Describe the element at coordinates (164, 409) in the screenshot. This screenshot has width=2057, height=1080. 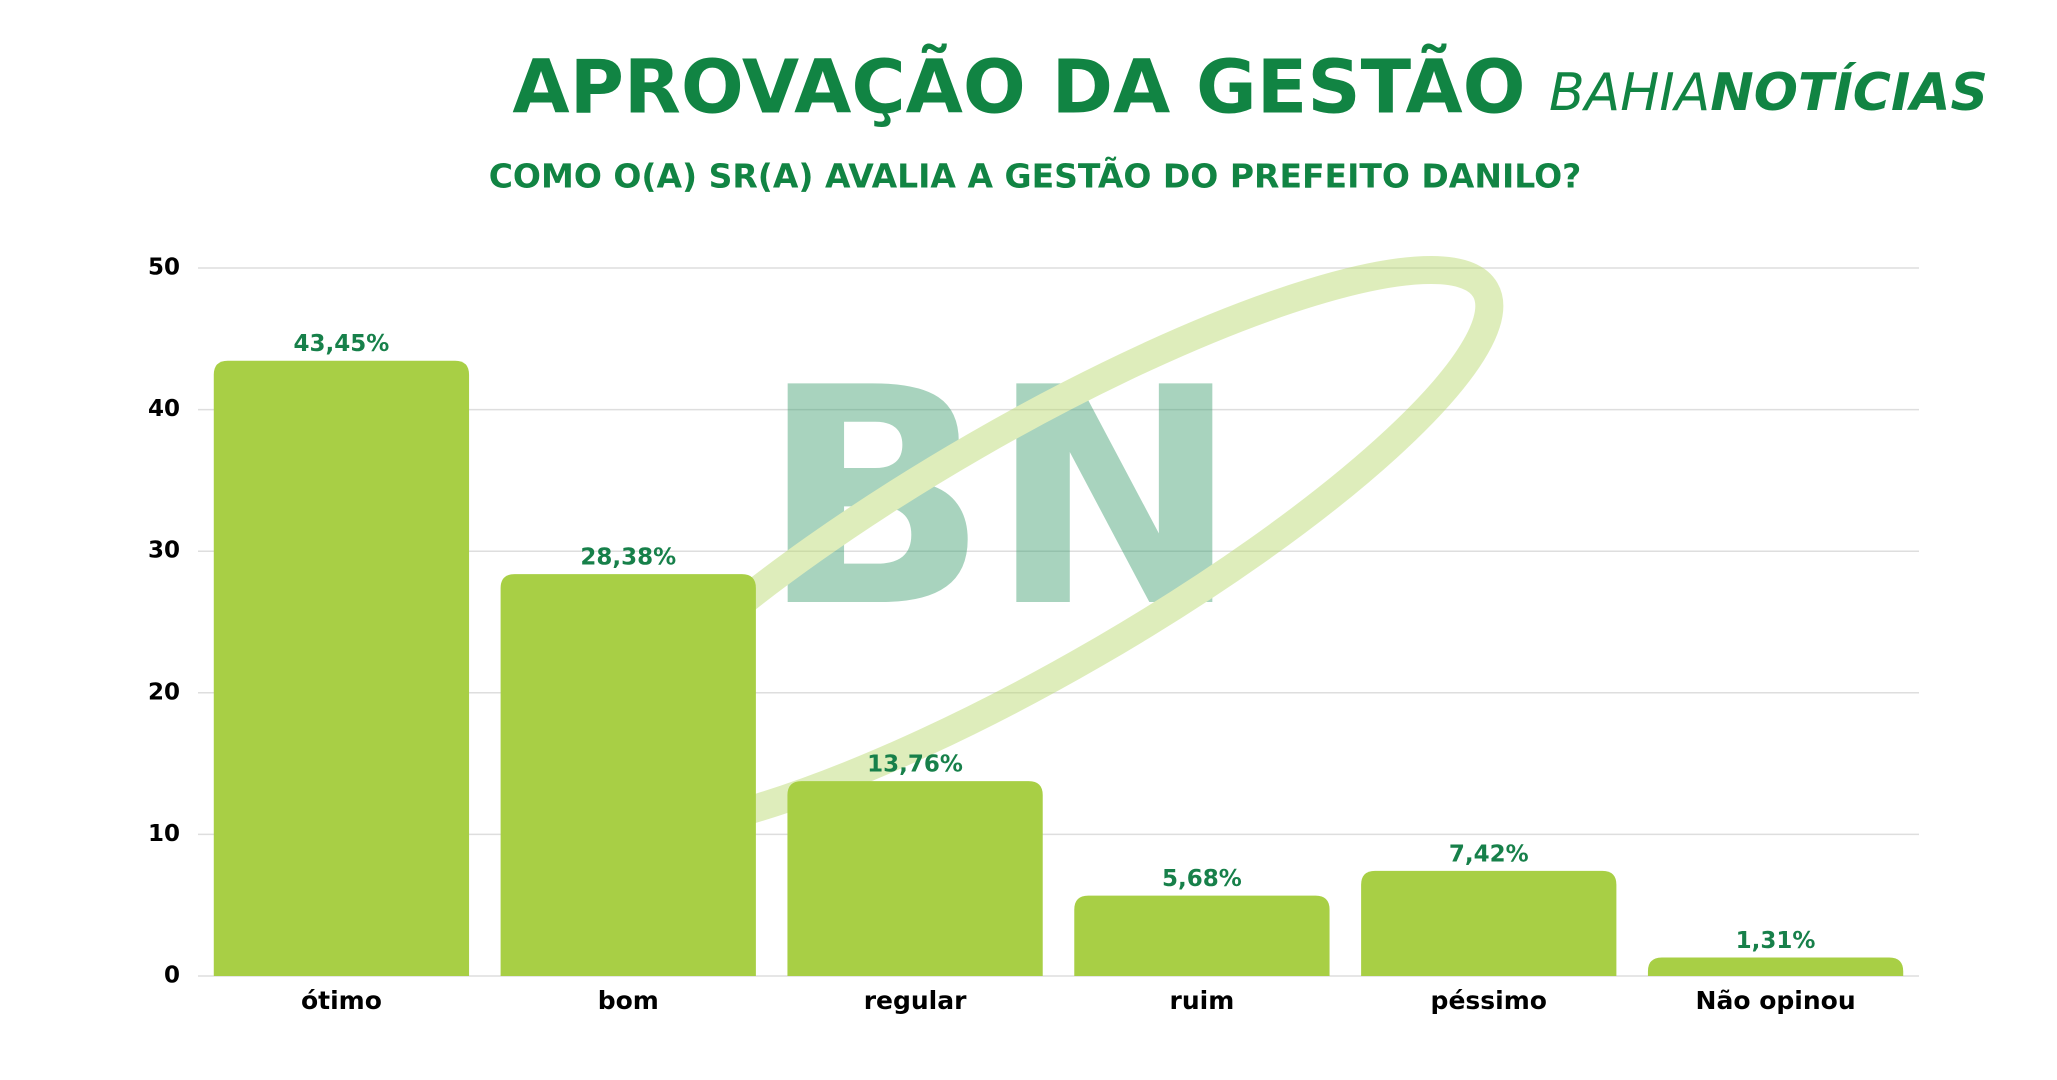
I see `y-tick-label: 40` at that location.